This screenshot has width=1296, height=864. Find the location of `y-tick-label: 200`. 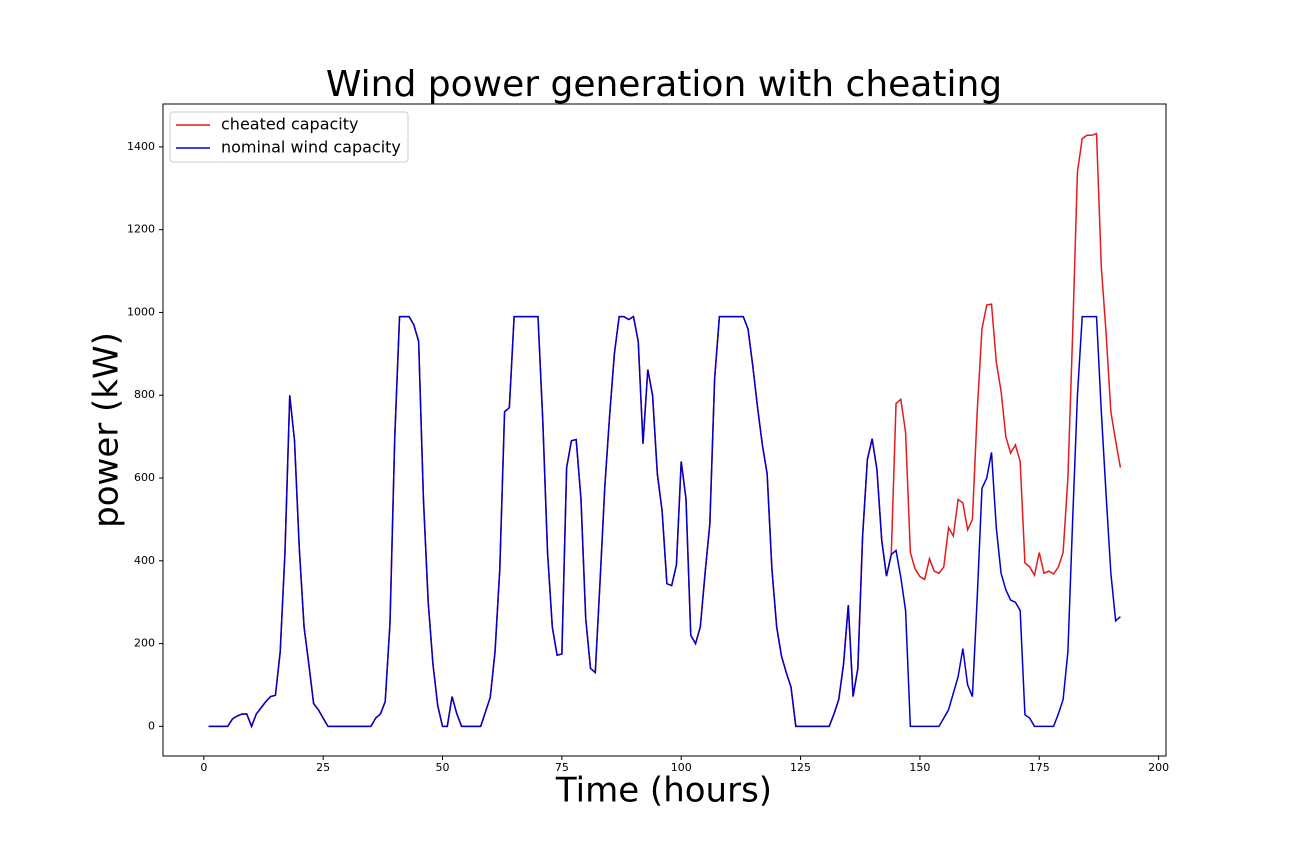

y-tick-label: 200 is located at coordinates (144, 643).